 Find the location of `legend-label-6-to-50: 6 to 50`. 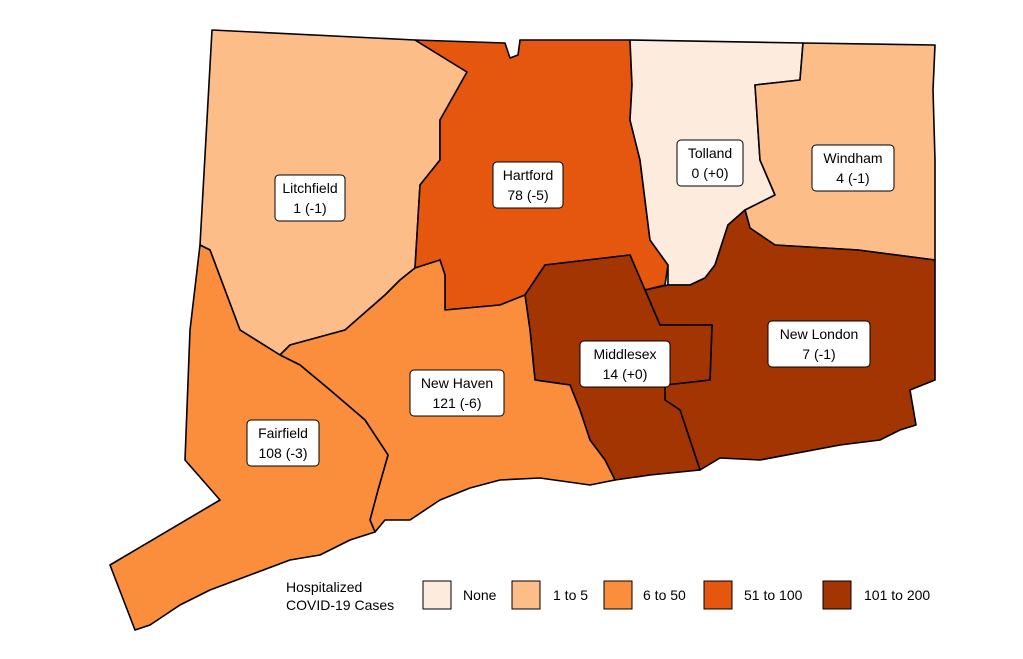

legend-label-6-to-50: 6 to 50 is located at coordinates (664, 595).